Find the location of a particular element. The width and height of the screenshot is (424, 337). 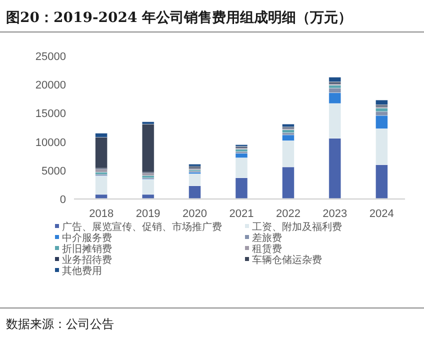

y-tick-label: 15000 is located at coordinates (50, 114).